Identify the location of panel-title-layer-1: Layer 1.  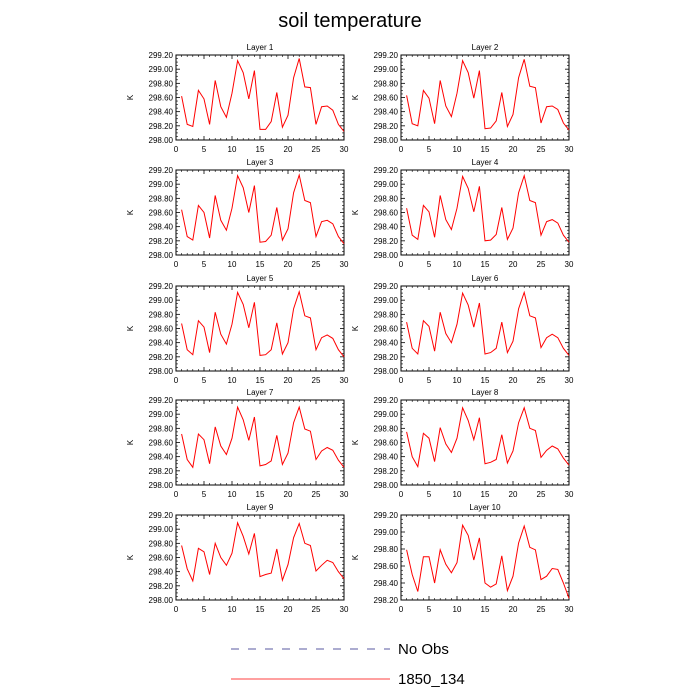
(260, 47).